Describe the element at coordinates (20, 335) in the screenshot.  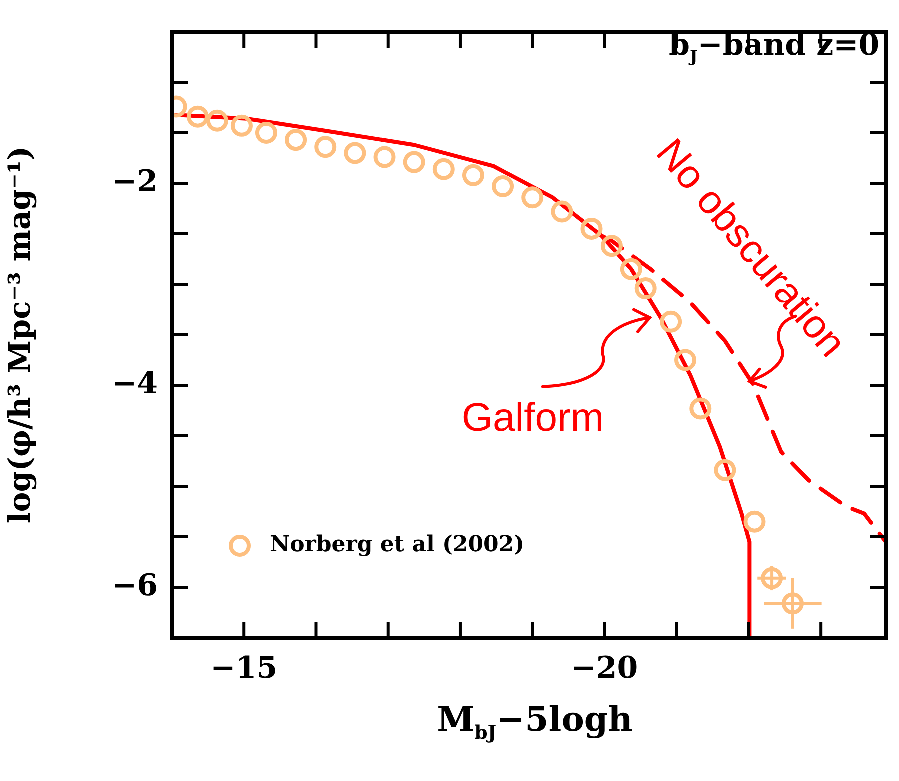
I see `y-axis-title: log(φ/h³ Mpc⁻³ mag⁻¹)` at that location.